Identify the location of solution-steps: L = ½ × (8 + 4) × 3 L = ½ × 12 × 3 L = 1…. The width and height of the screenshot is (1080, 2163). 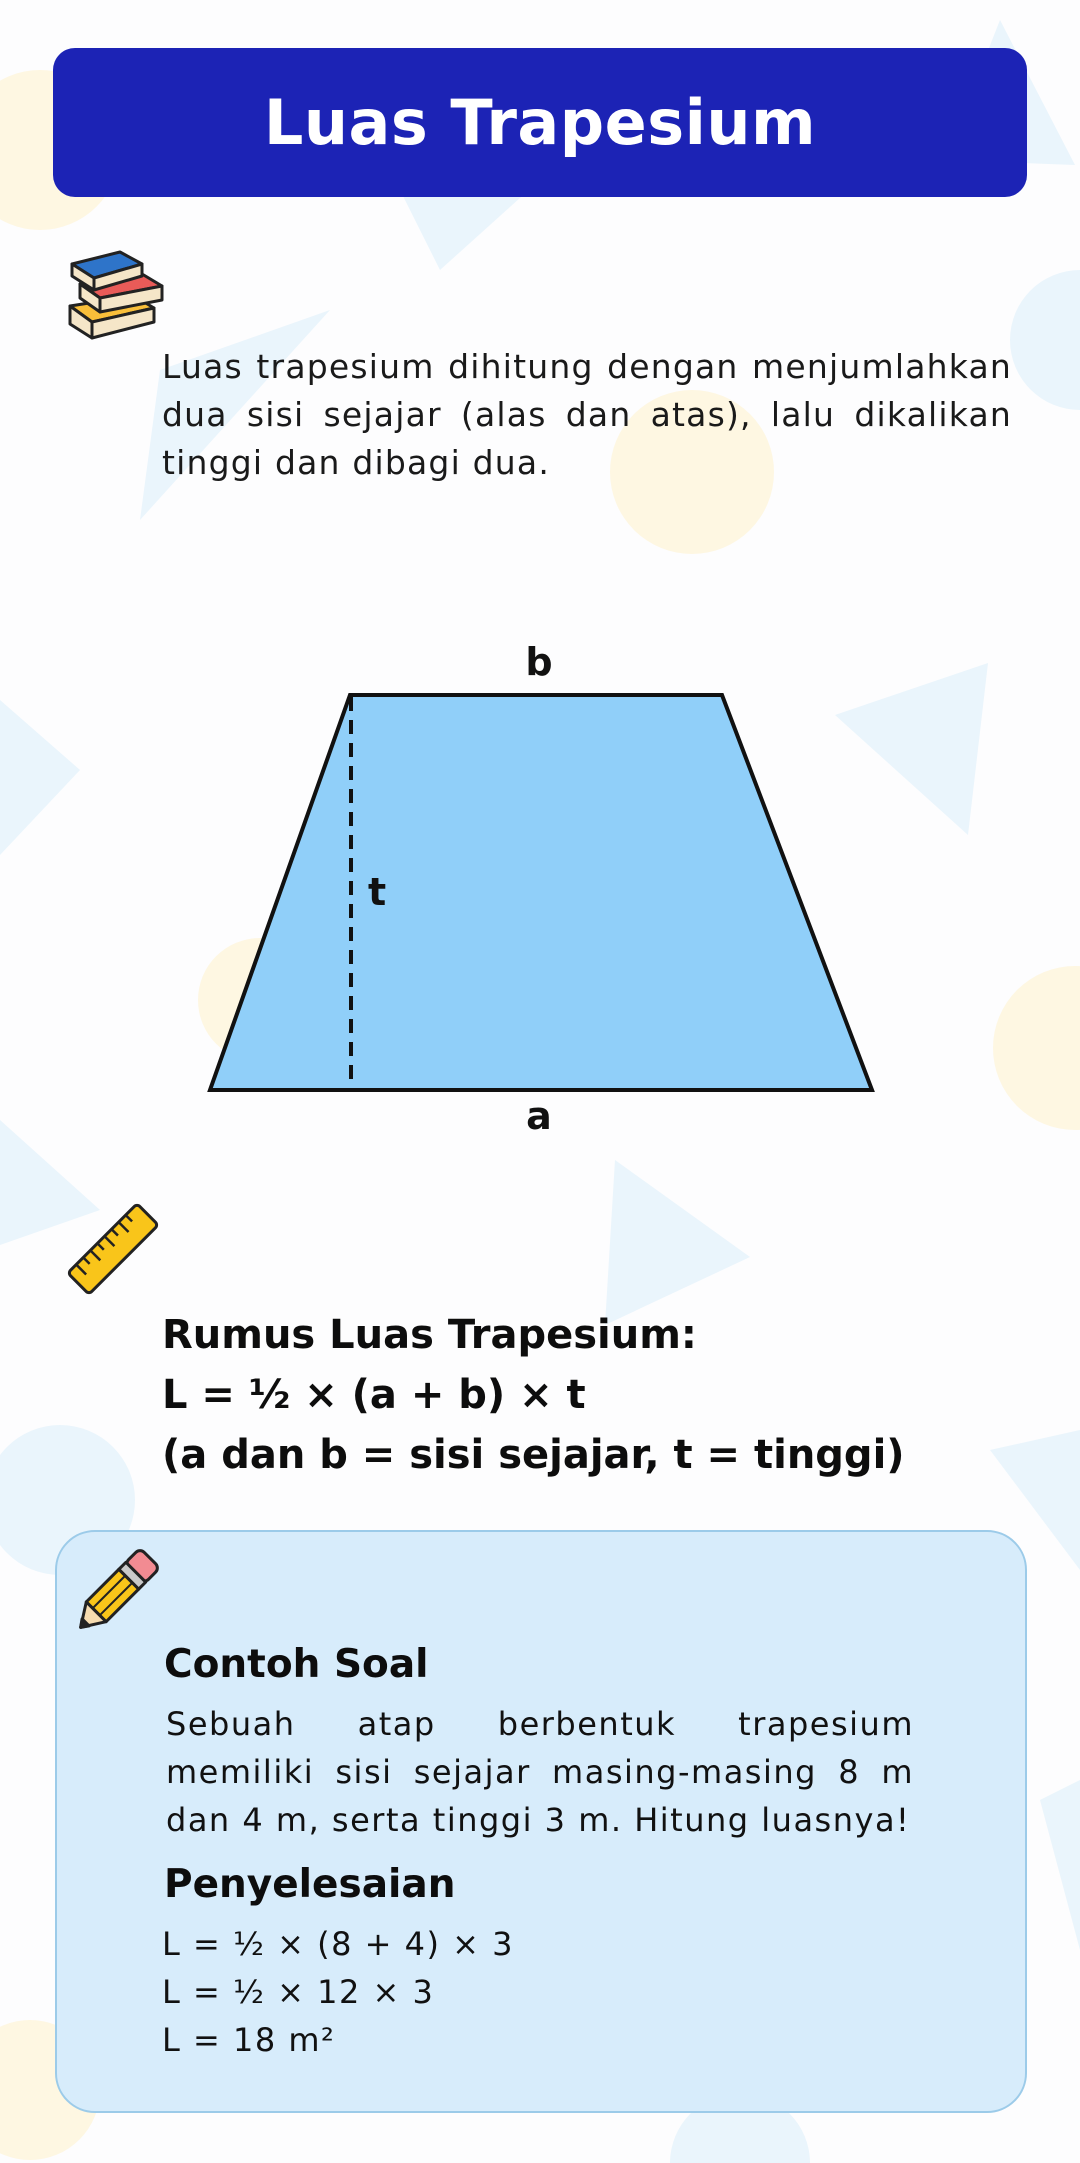
(338, 1992).